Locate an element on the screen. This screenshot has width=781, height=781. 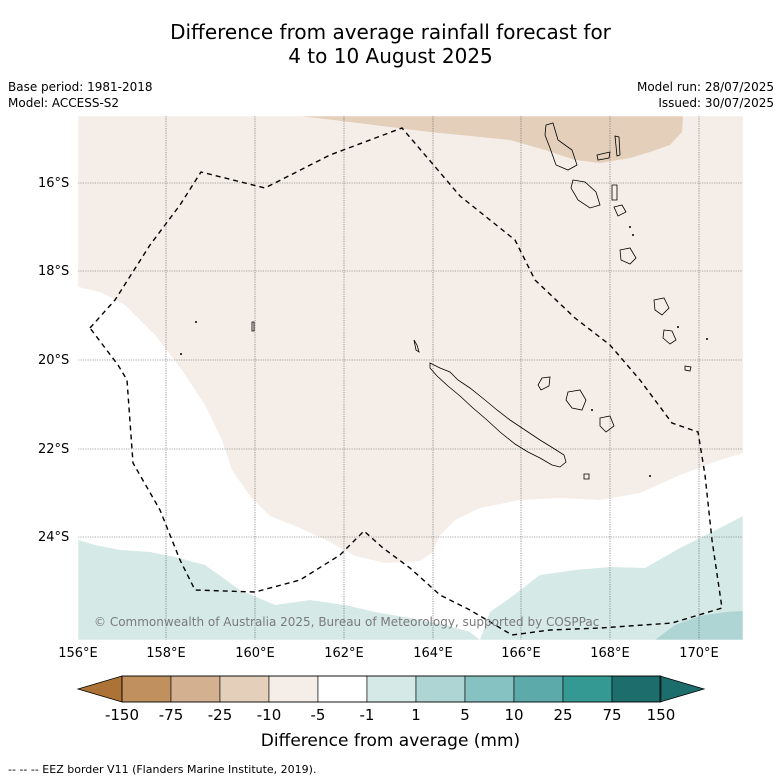
colorbar-tick-label: -1 is located at coordinates (367, 715).